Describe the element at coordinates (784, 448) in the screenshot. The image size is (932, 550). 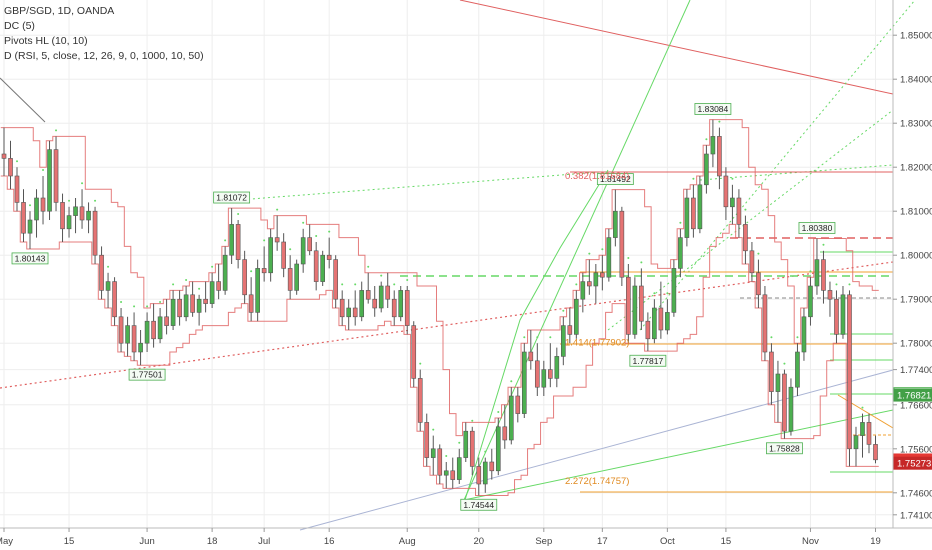
I see `pivot-tag-label: 1.75828` at that location.